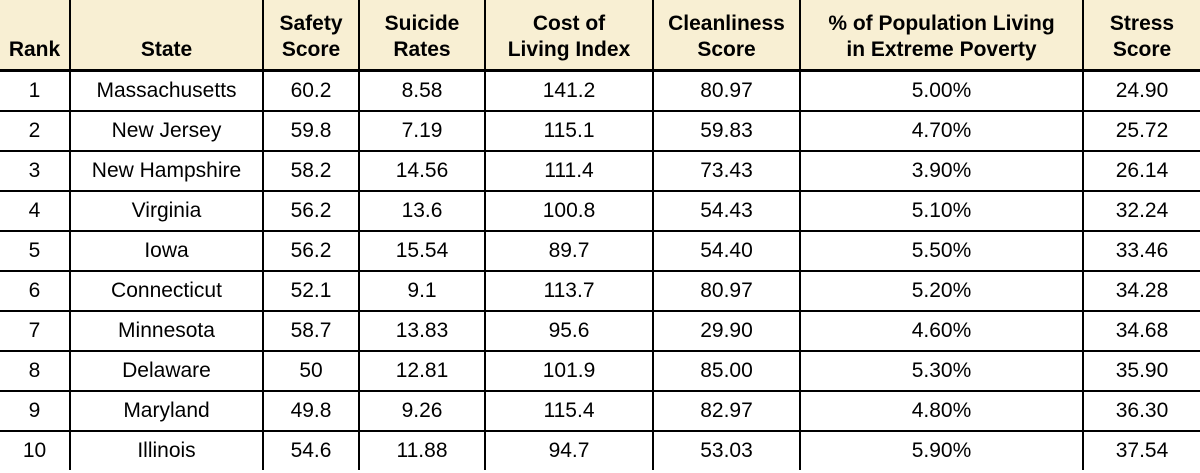 The height and width of the screenshot is (473, 1200). Describe the element at coordinates (35, 90) in the screenshot. I see `cell-rank: 1` at that location.